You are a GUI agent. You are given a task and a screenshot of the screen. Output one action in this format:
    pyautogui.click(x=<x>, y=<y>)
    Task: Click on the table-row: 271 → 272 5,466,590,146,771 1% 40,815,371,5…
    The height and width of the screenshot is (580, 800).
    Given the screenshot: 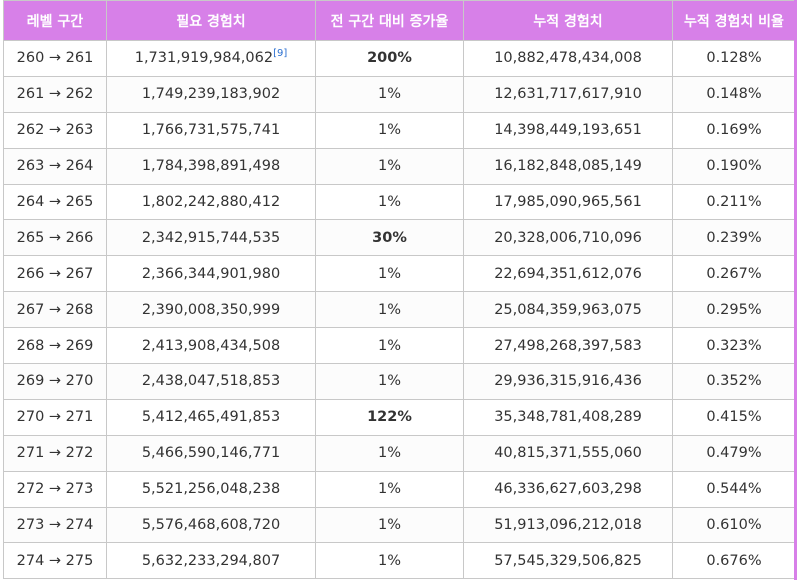 What is the action you would take?
    pyautogui.click(x=399, y=453)
    